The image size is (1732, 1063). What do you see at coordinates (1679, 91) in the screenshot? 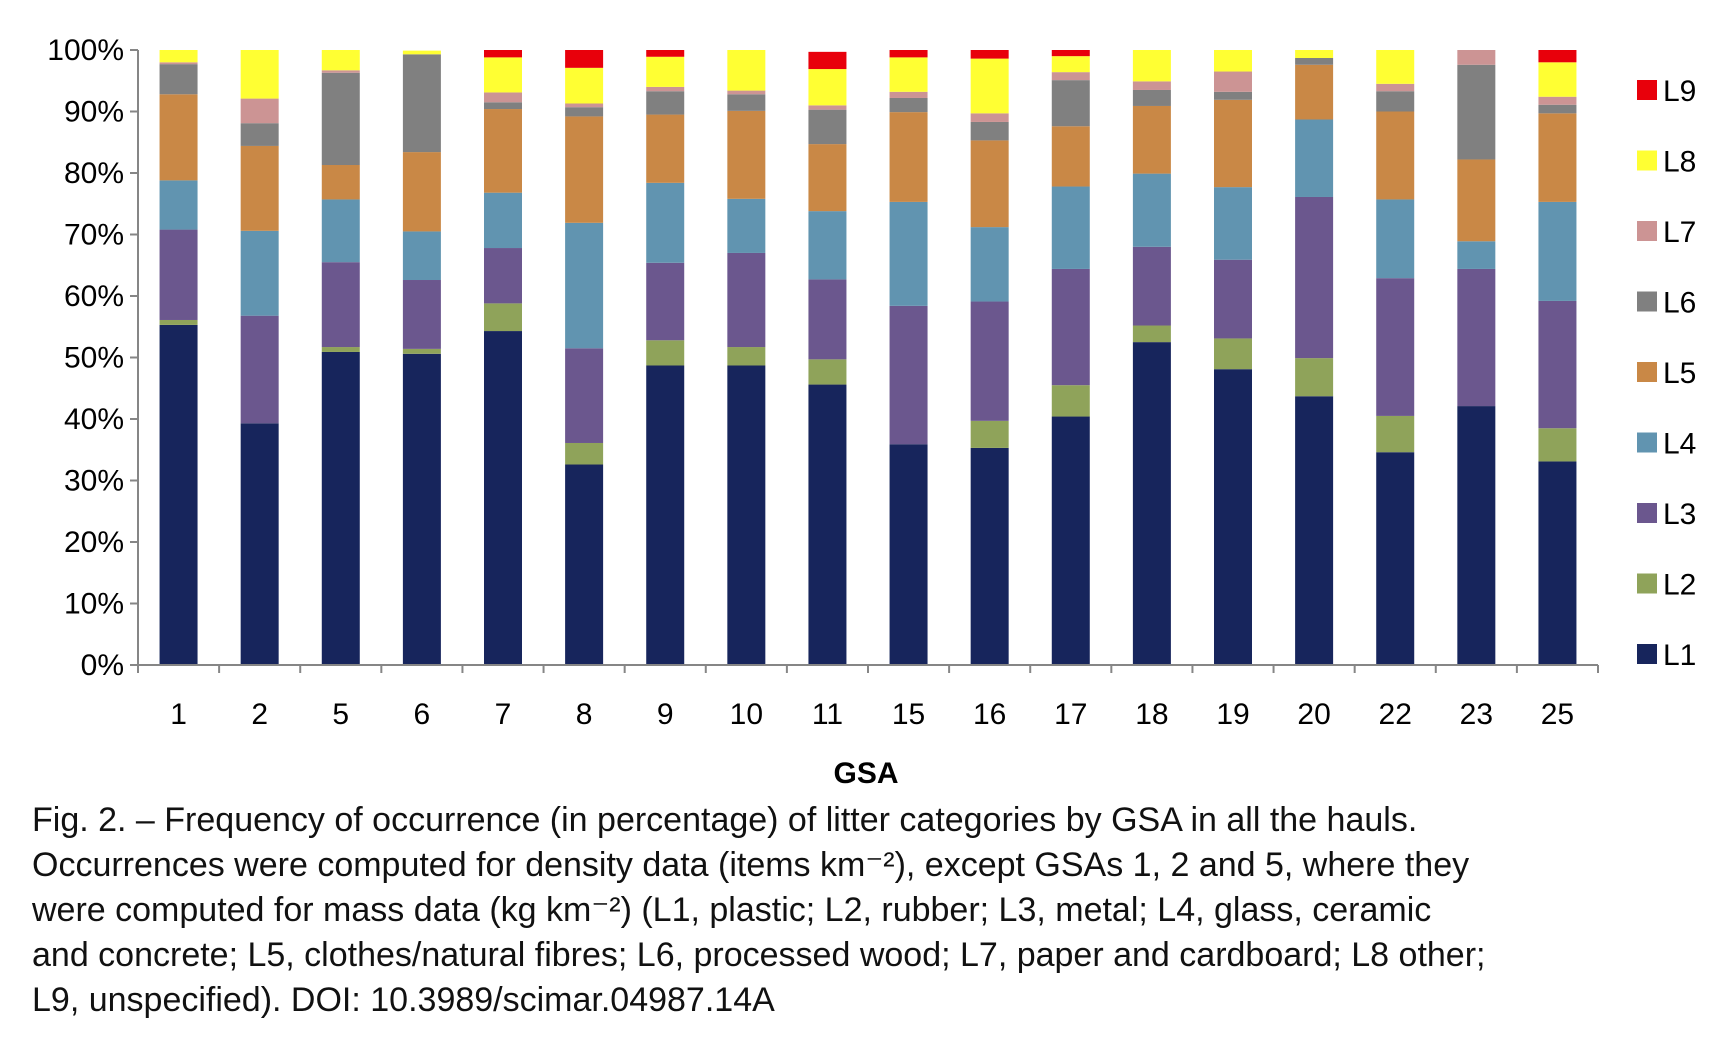
I see `legend-label-l9: L9` at bounding box center [1679, 91].